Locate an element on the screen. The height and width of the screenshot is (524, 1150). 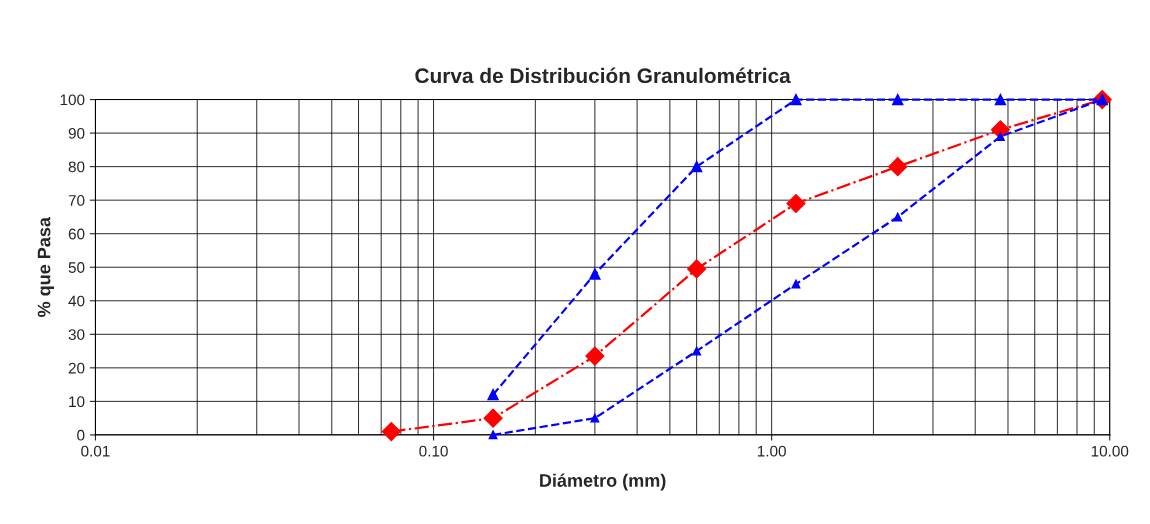
x-axis-title: Diámetro (mm) is located at coordinates (603, 482).